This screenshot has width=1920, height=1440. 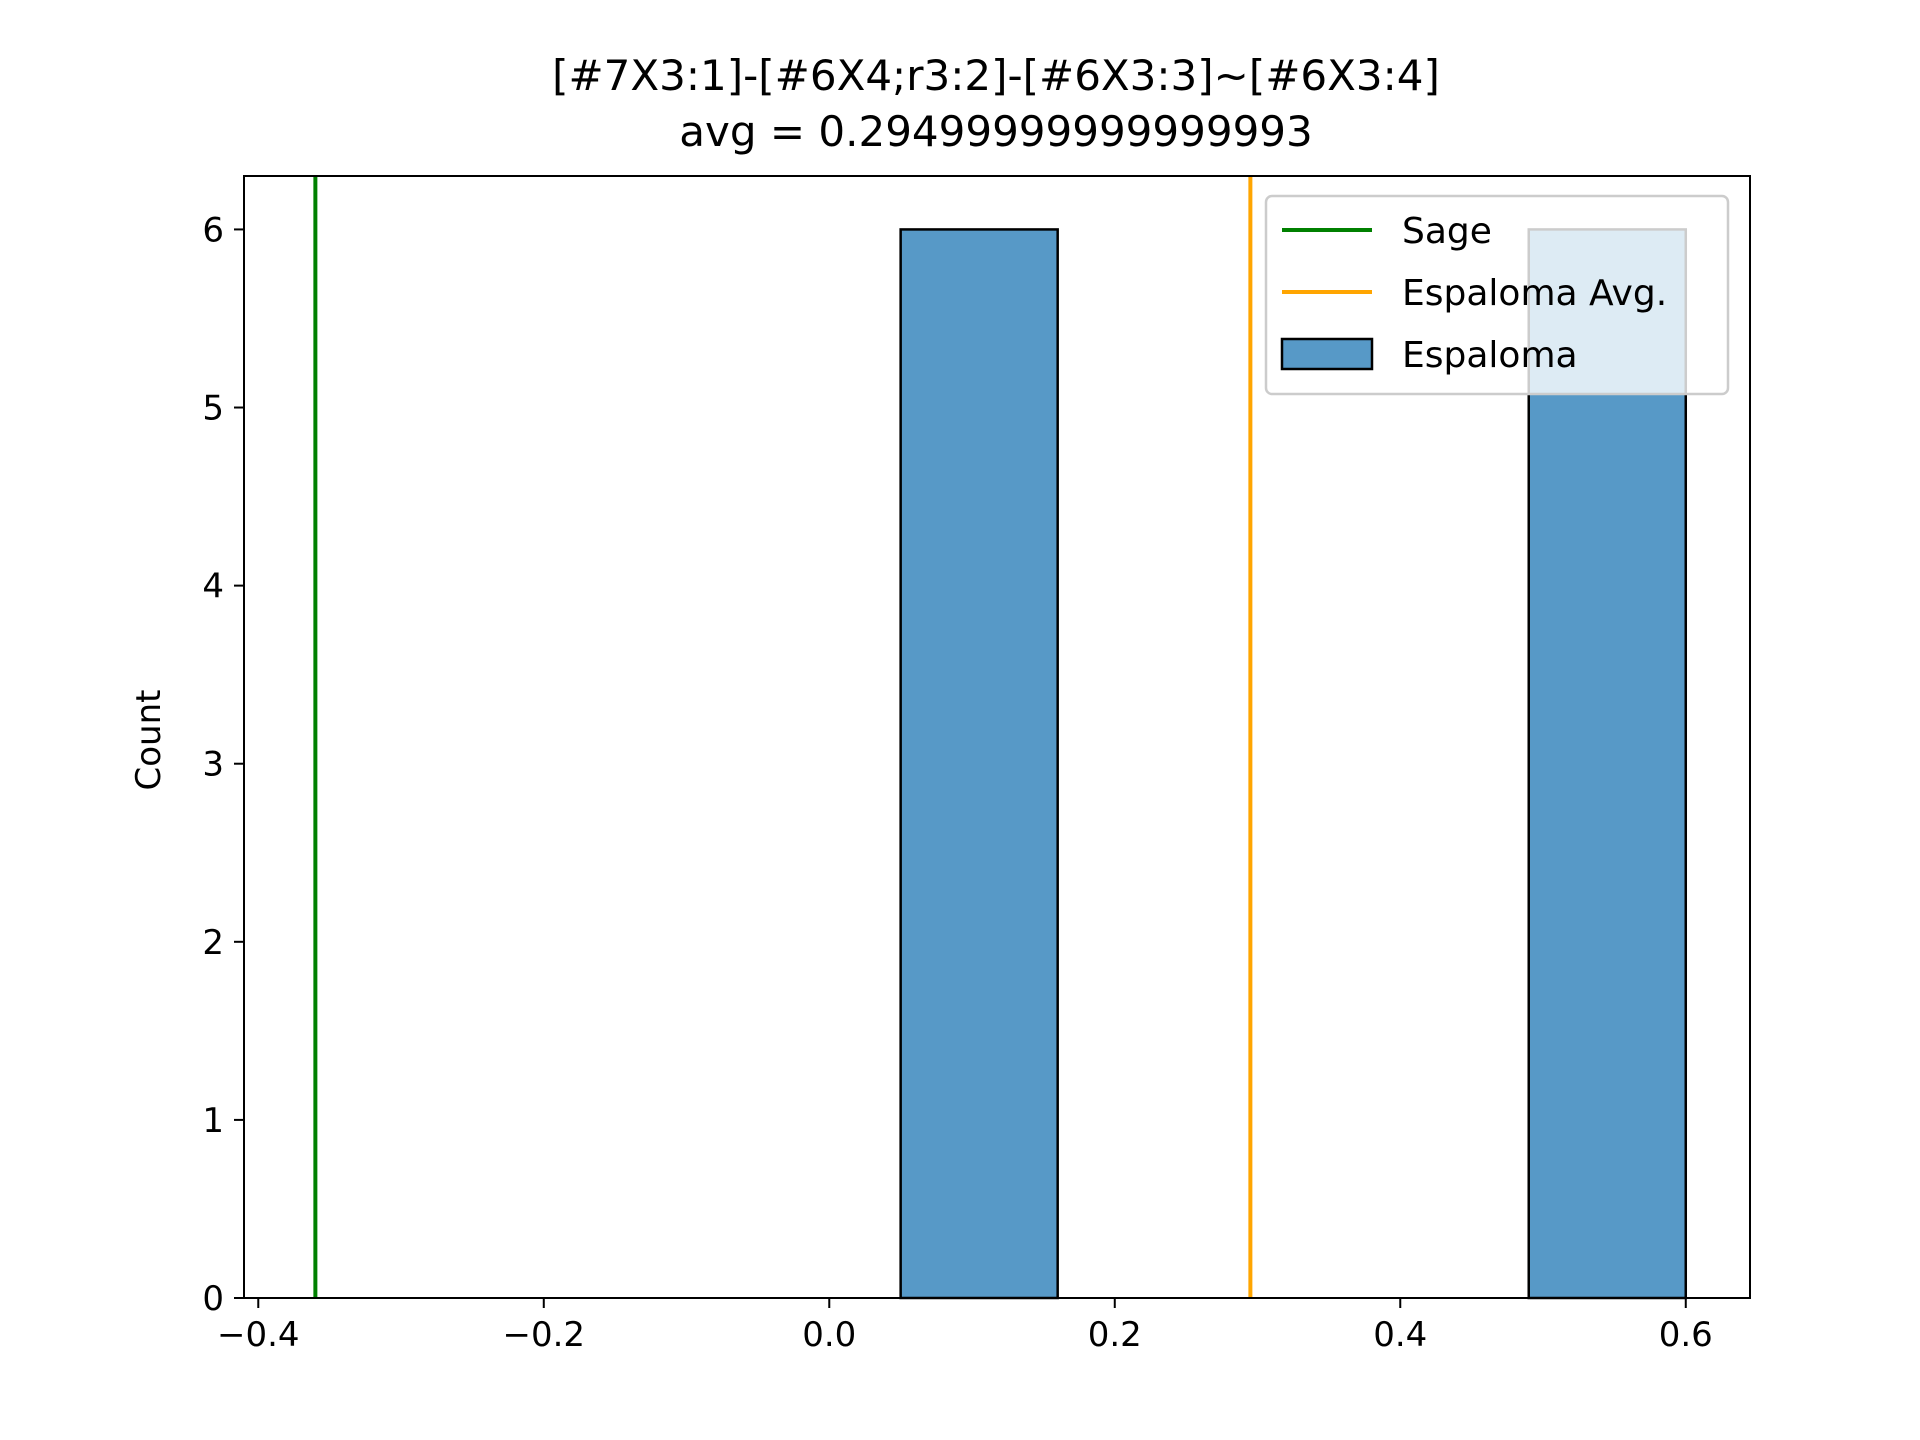 I want to click on x-tick-label: −0.4, so click(x=258, y=1335).